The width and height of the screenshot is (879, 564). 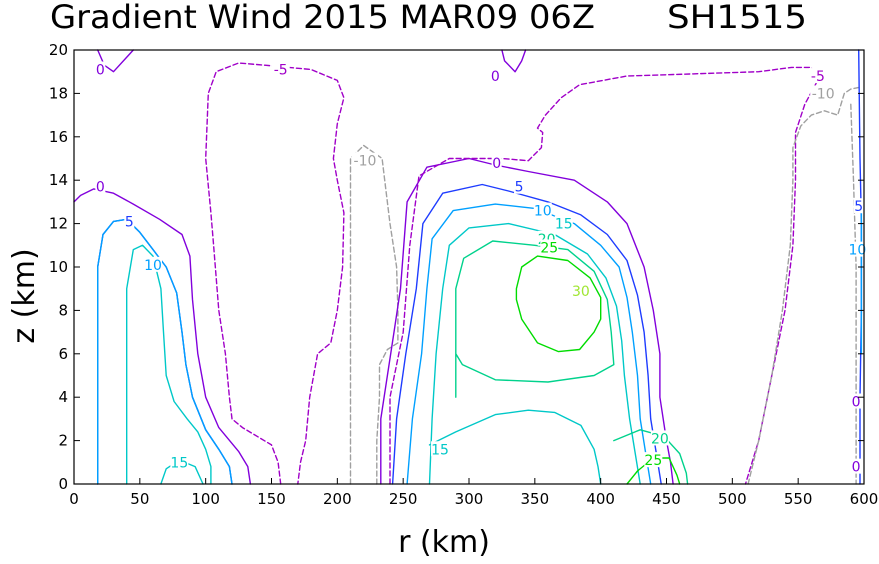 What do you see at coordinates (63, 310) in the screenshot?
I see `y-tick-label: 8` at bounding box center [63, 310].